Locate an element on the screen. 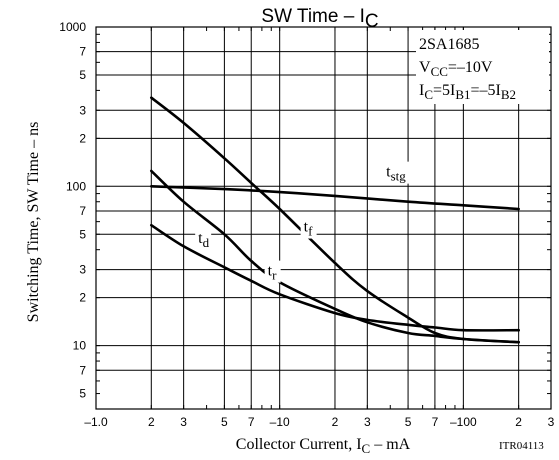 The image size is (559, 460). x-axis-label-tail: – mA is located at coordinates (390, 444).